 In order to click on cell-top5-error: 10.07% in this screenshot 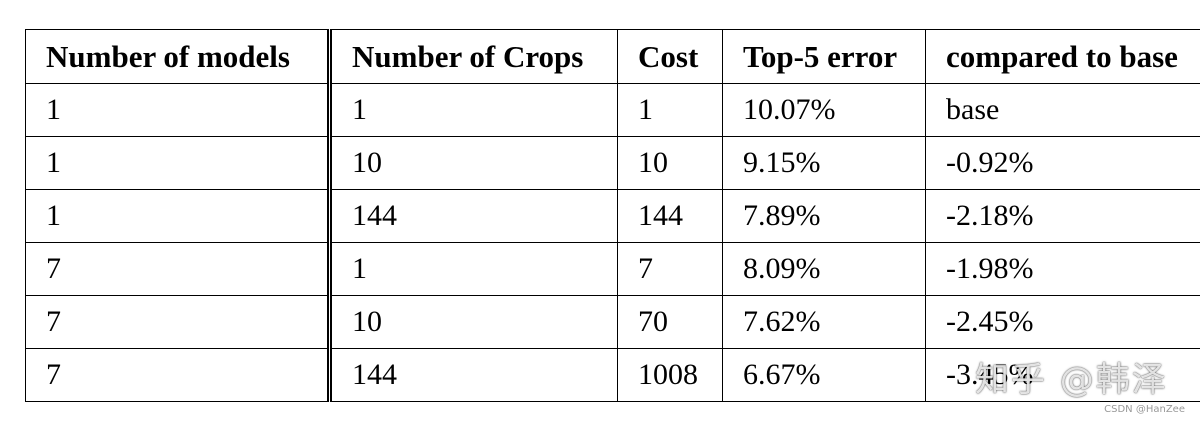, I will do `click(824, 110)`.